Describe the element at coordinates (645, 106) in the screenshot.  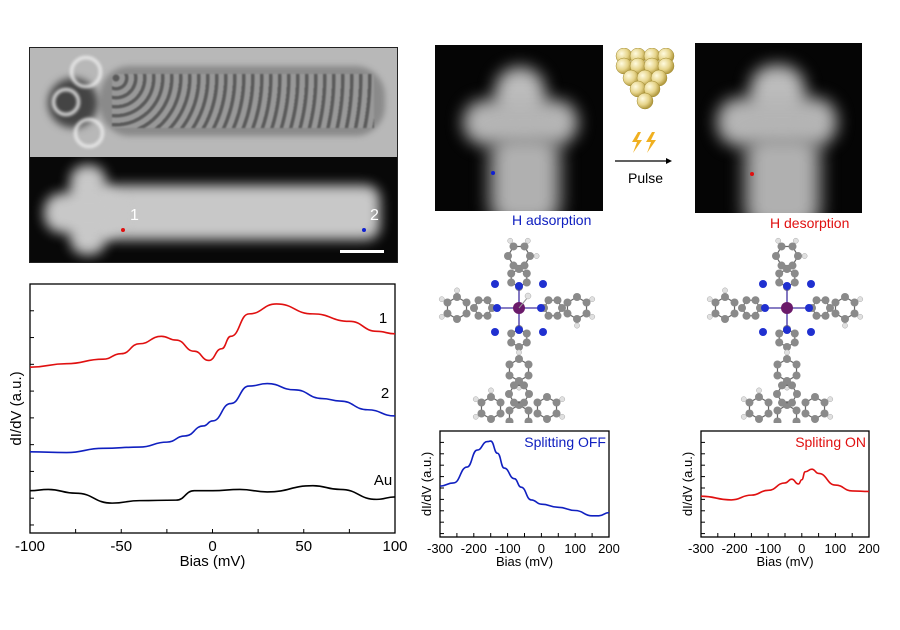
I see `stm-tip-icon` at that location.